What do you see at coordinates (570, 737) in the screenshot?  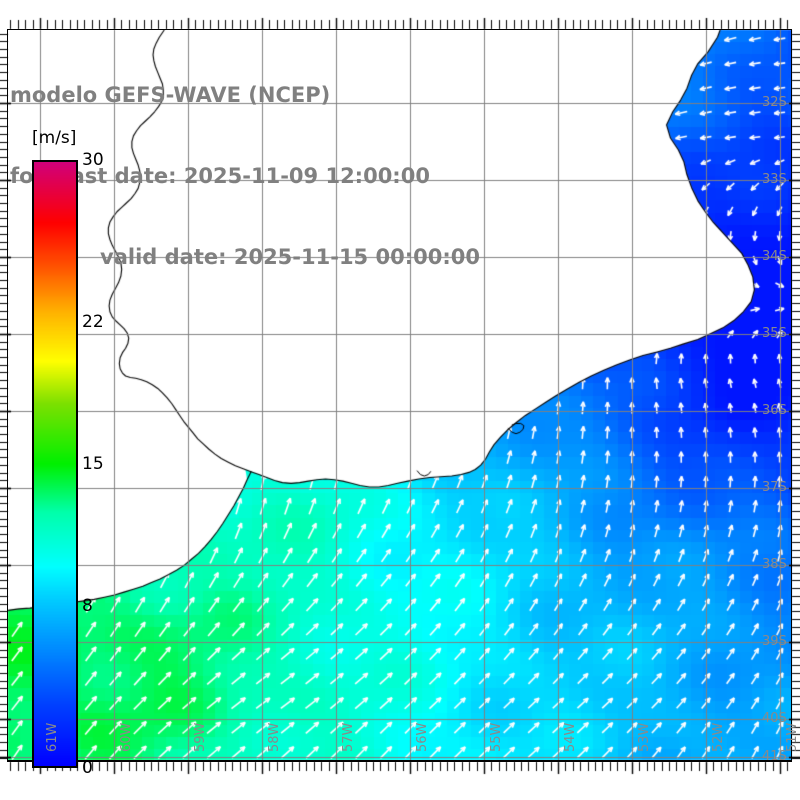 I see `lon-label-54W: 54W` at bounding box center [570, 737].